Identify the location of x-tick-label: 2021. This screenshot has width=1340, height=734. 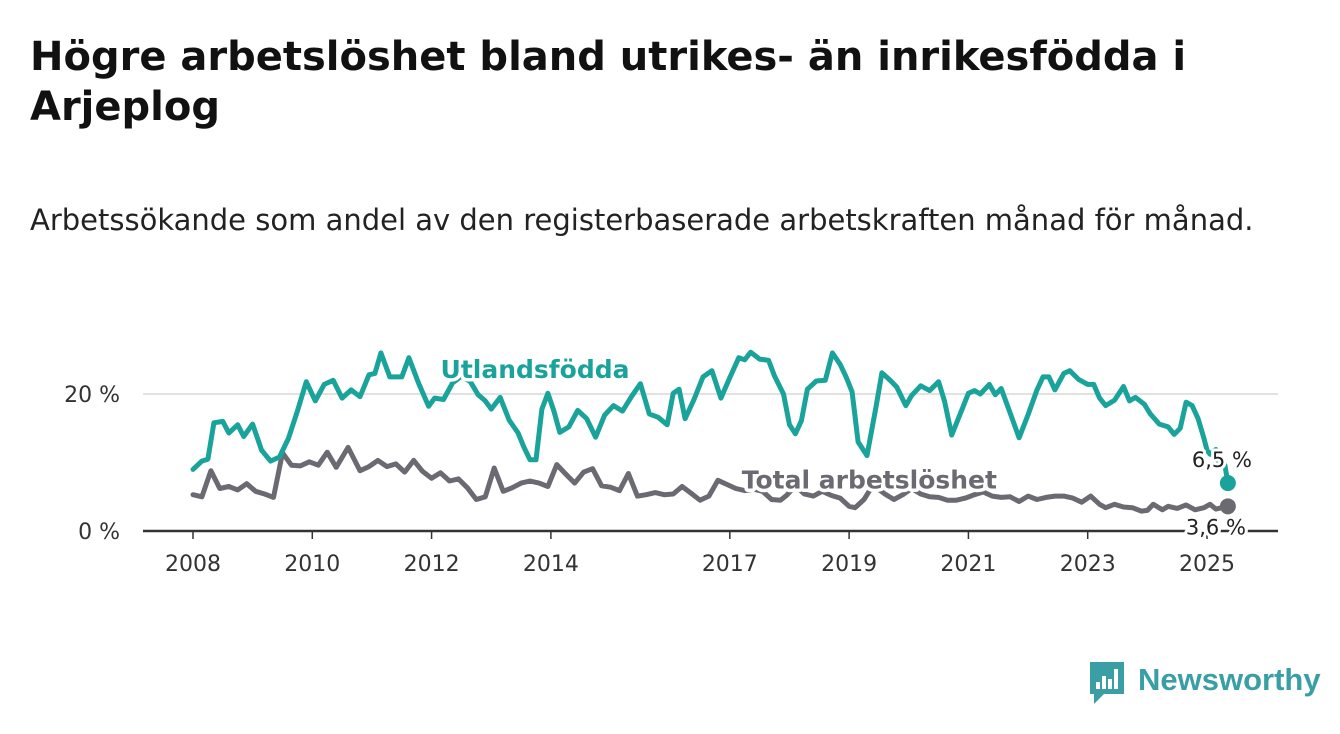
(968, 564).